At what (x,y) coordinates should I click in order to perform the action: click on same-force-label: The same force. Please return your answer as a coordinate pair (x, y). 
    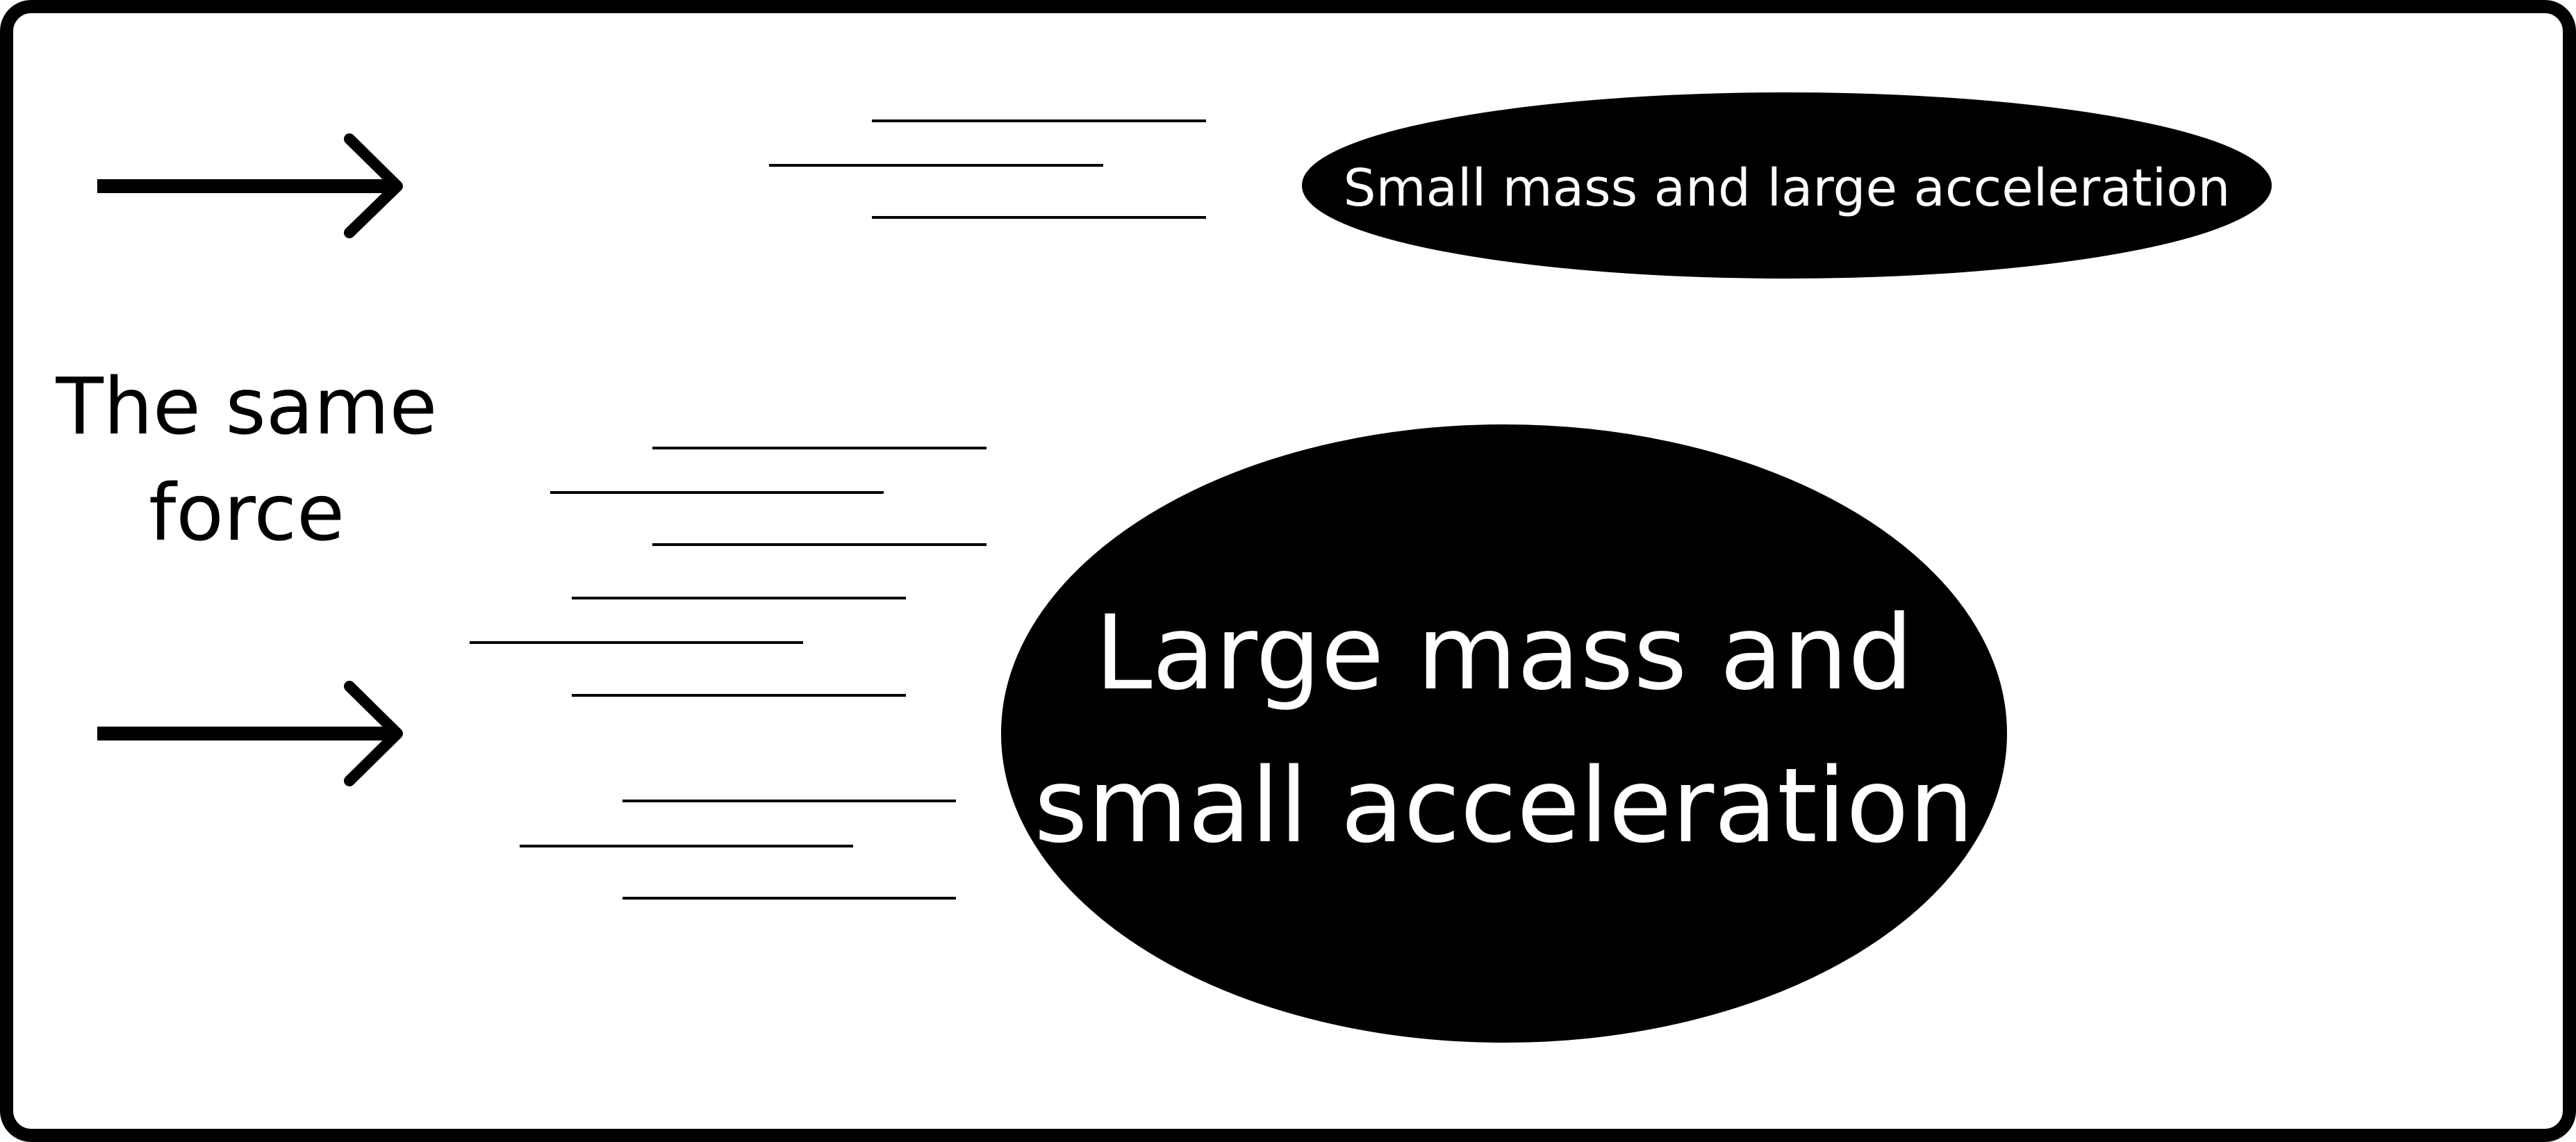
    Looking at the image, I should click on (247, 460).